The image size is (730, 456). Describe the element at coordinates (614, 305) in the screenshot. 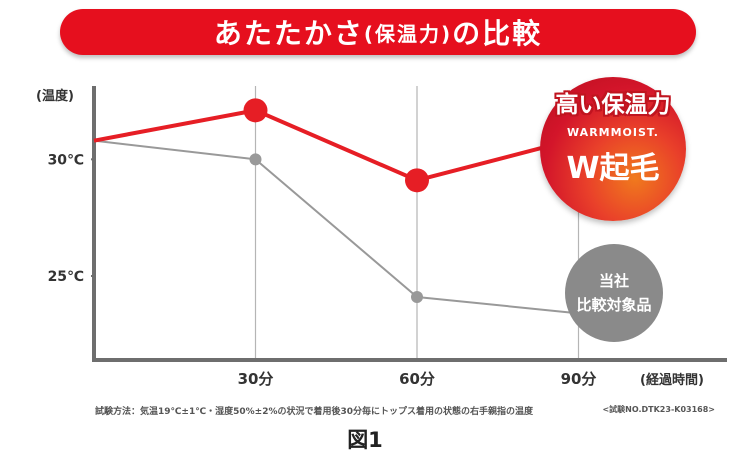

I see `comparison-badge-line2: 比較対象品` at that location.